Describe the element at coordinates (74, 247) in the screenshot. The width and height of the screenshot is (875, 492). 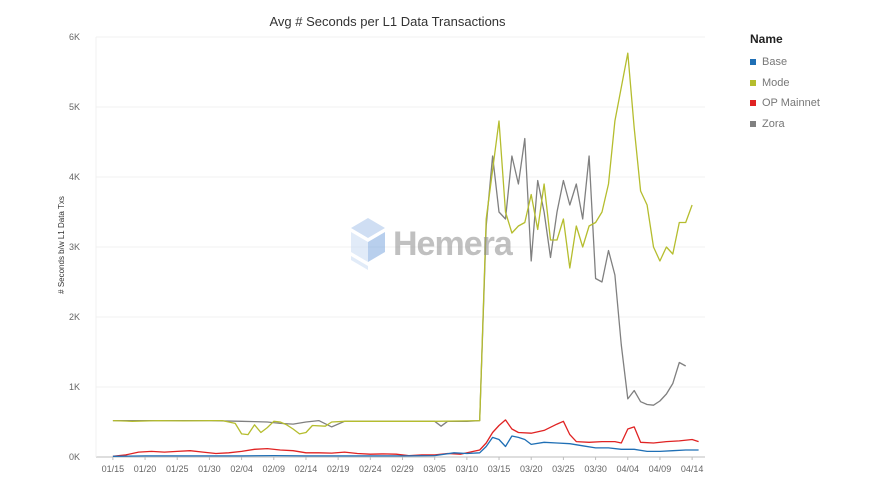
I see `y-tick-label: 3K` at that location.